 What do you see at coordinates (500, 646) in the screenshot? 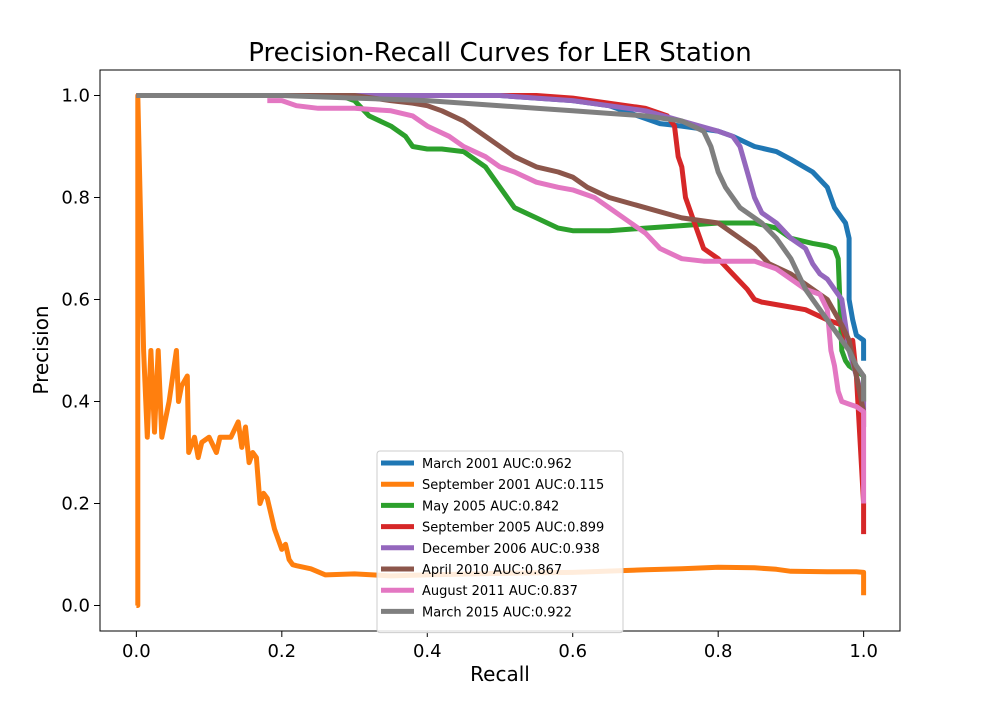
I see `x-axis: 0.0 0.2 0.4 0.6 0.8 1.0` at bounding box center [500, 646].